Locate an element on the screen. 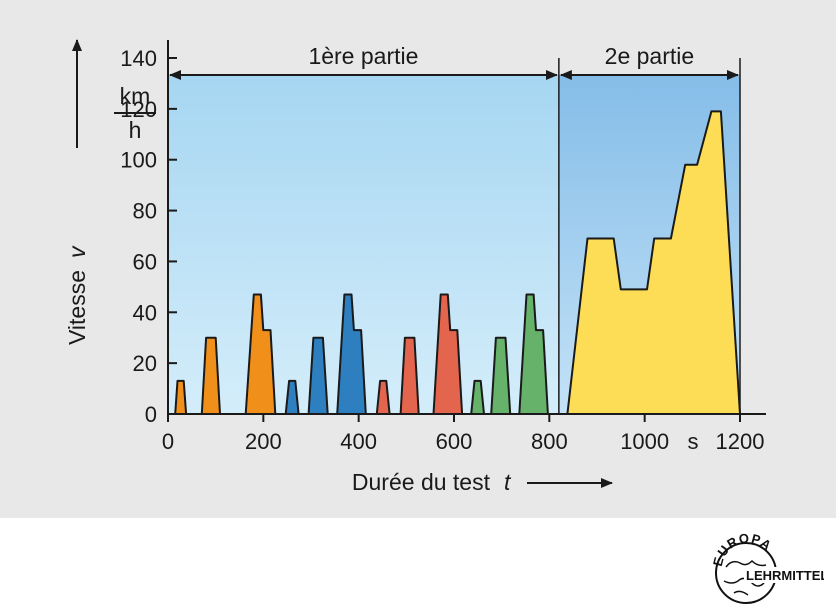  y-tick-label-20: 20 is located at coordinates (145, 363).